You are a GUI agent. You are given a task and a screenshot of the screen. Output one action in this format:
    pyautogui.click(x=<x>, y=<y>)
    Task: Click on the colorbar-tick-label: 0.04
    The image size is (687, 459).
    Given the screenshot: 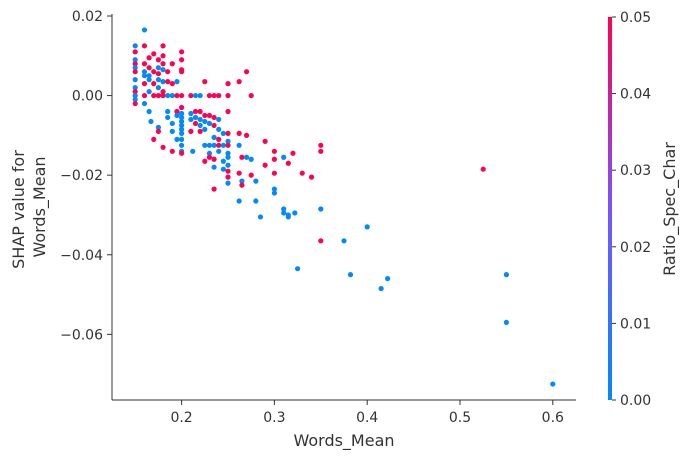 What is the action you would take?
    pyautogui.click(x=635, y=95)
    